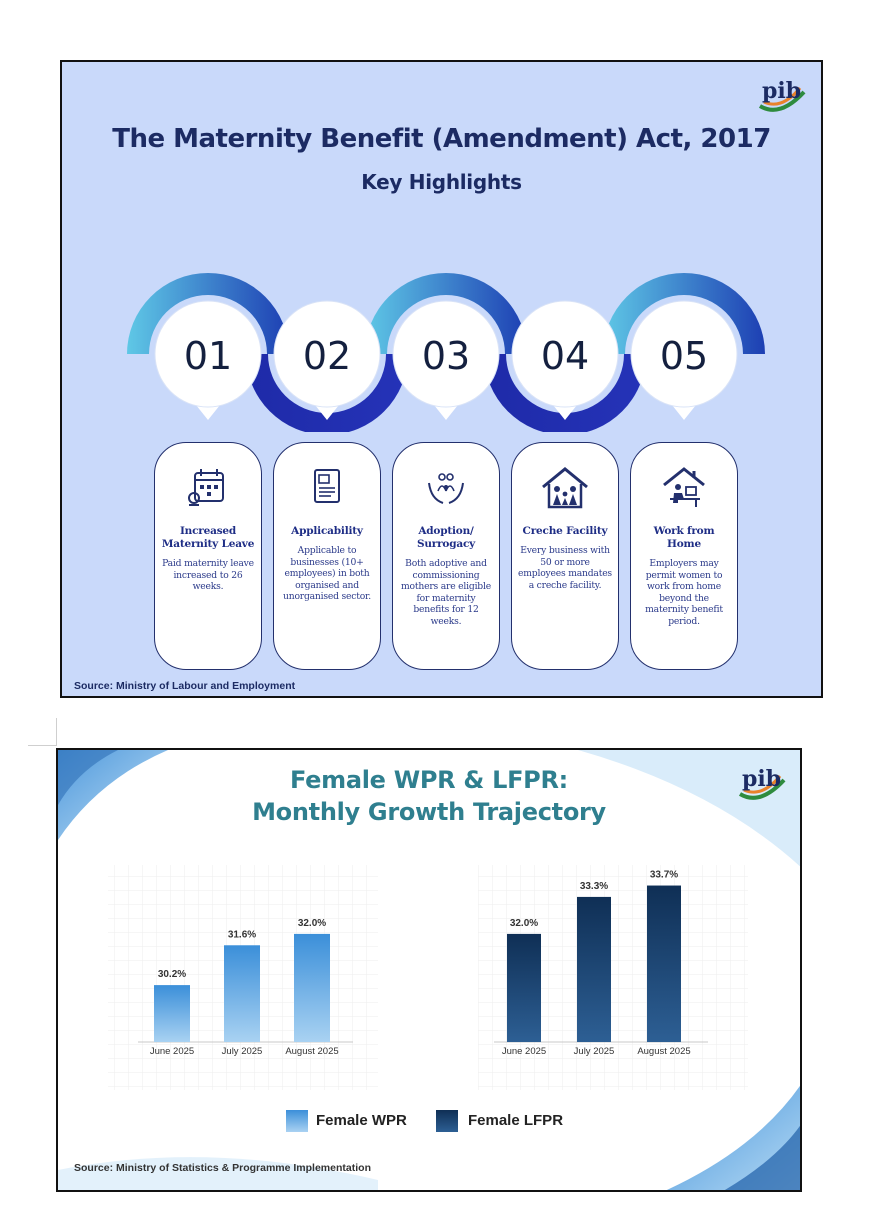 The width and height of the screenshot is (870, 1220). I want to click on step-bubble-02: 02, so click(327, 360).